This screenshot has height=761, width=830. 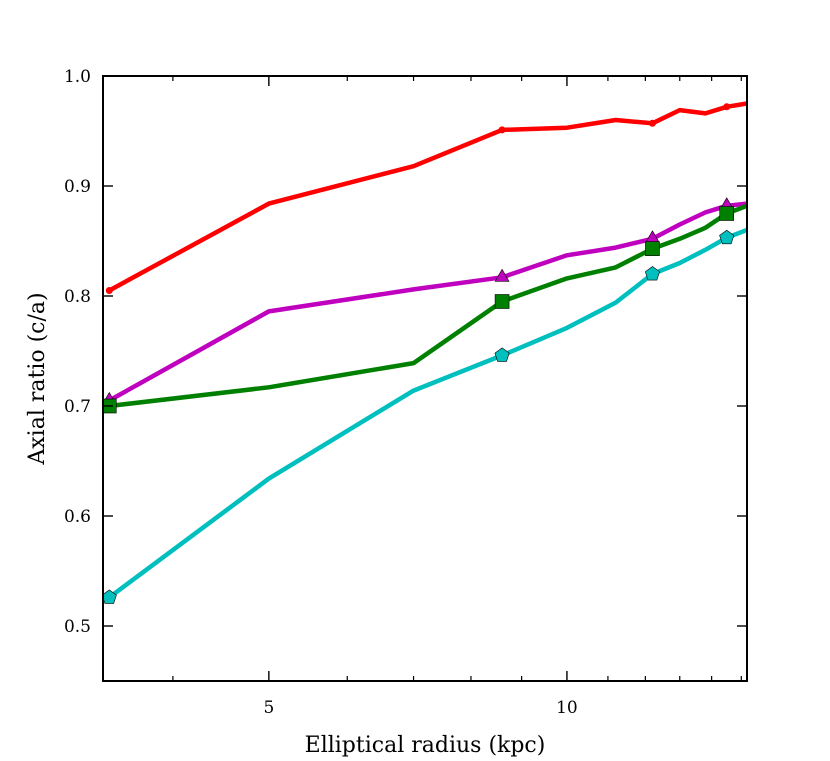 What do you see at coordinates (37, 378) in the screenshot?
I see `y-axis-label: Axial ratio (c/a)` at bounding box center [37, 378].